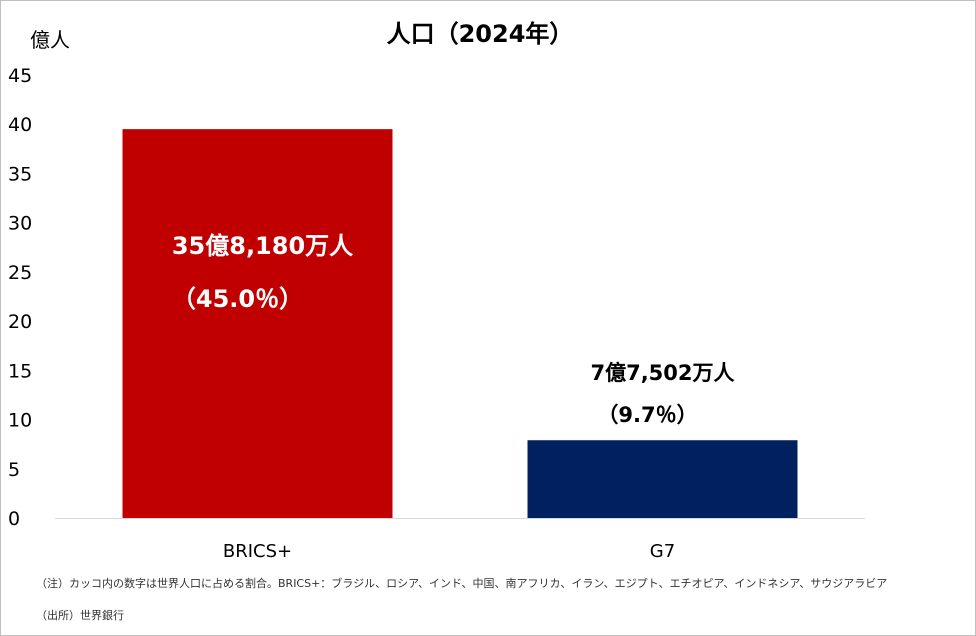 This screenshot has width=976, height=636. What do you see at coordinates (262, 246) in the screenshot?
I see `data-label-value: 35億8,180万人` at bounding box center [262, 246].